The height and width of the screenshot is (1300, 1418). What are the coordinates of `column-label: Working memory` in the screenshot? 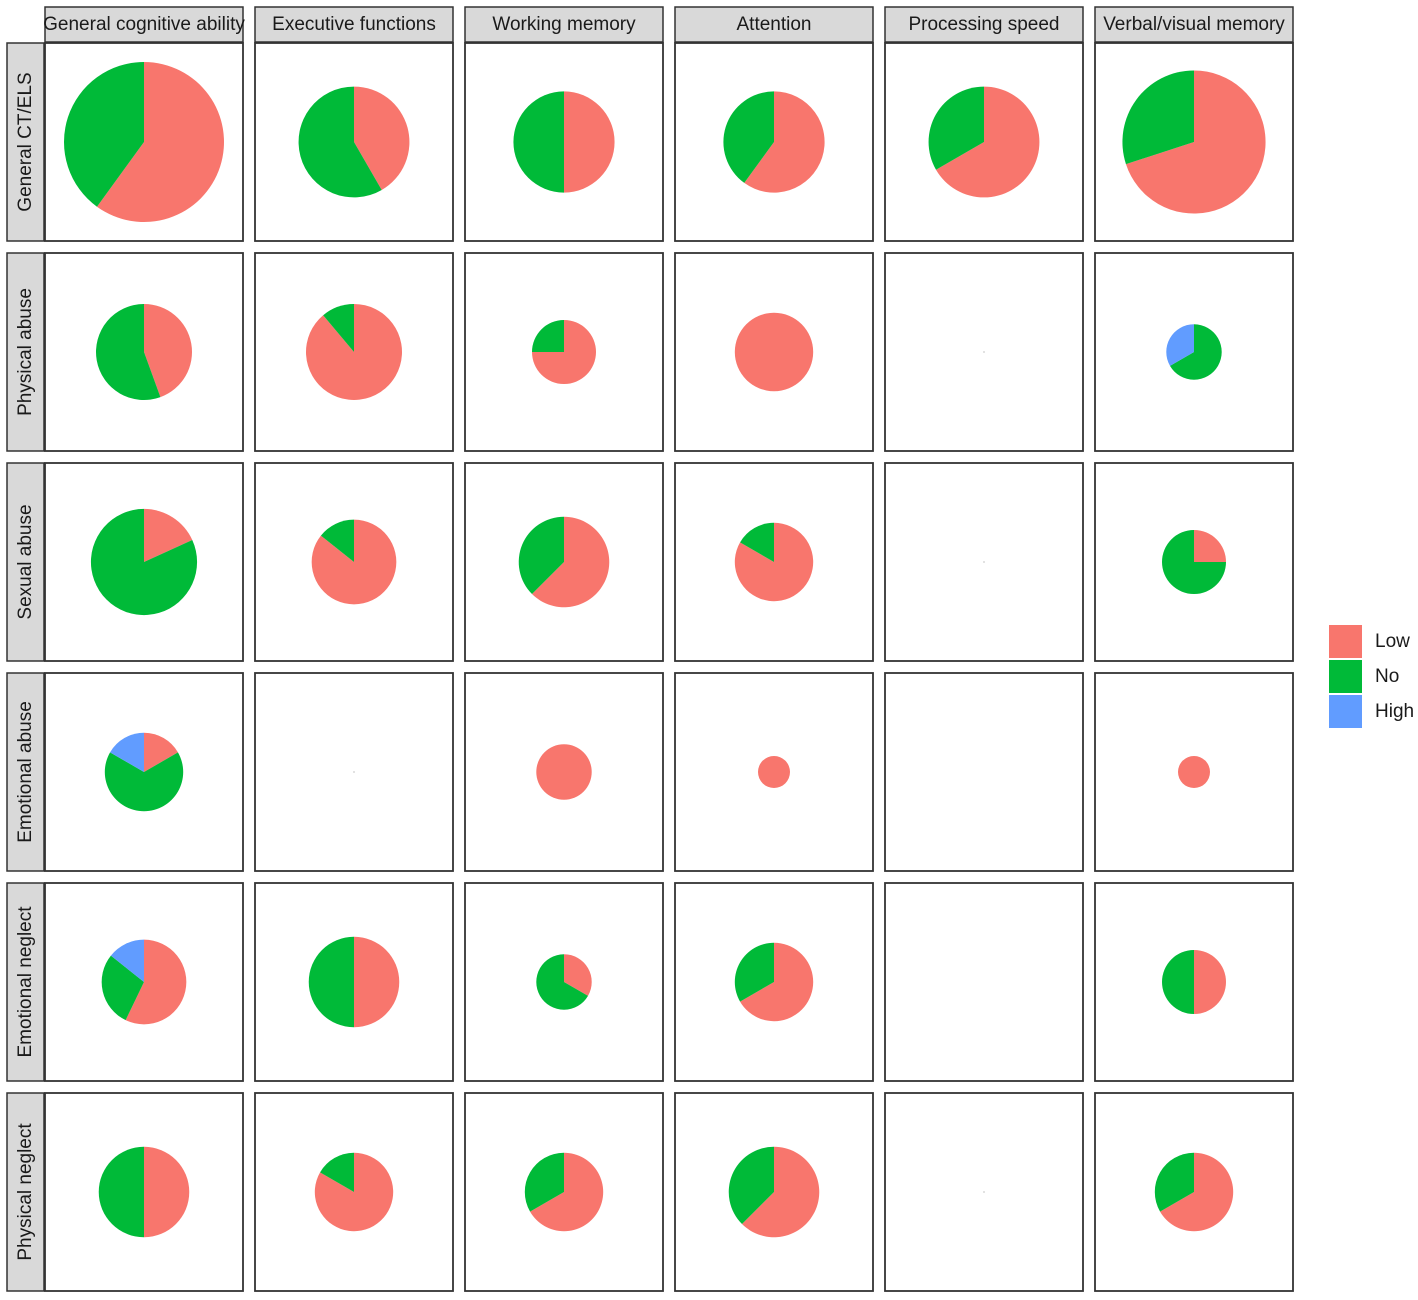 It's located at (564, 24).